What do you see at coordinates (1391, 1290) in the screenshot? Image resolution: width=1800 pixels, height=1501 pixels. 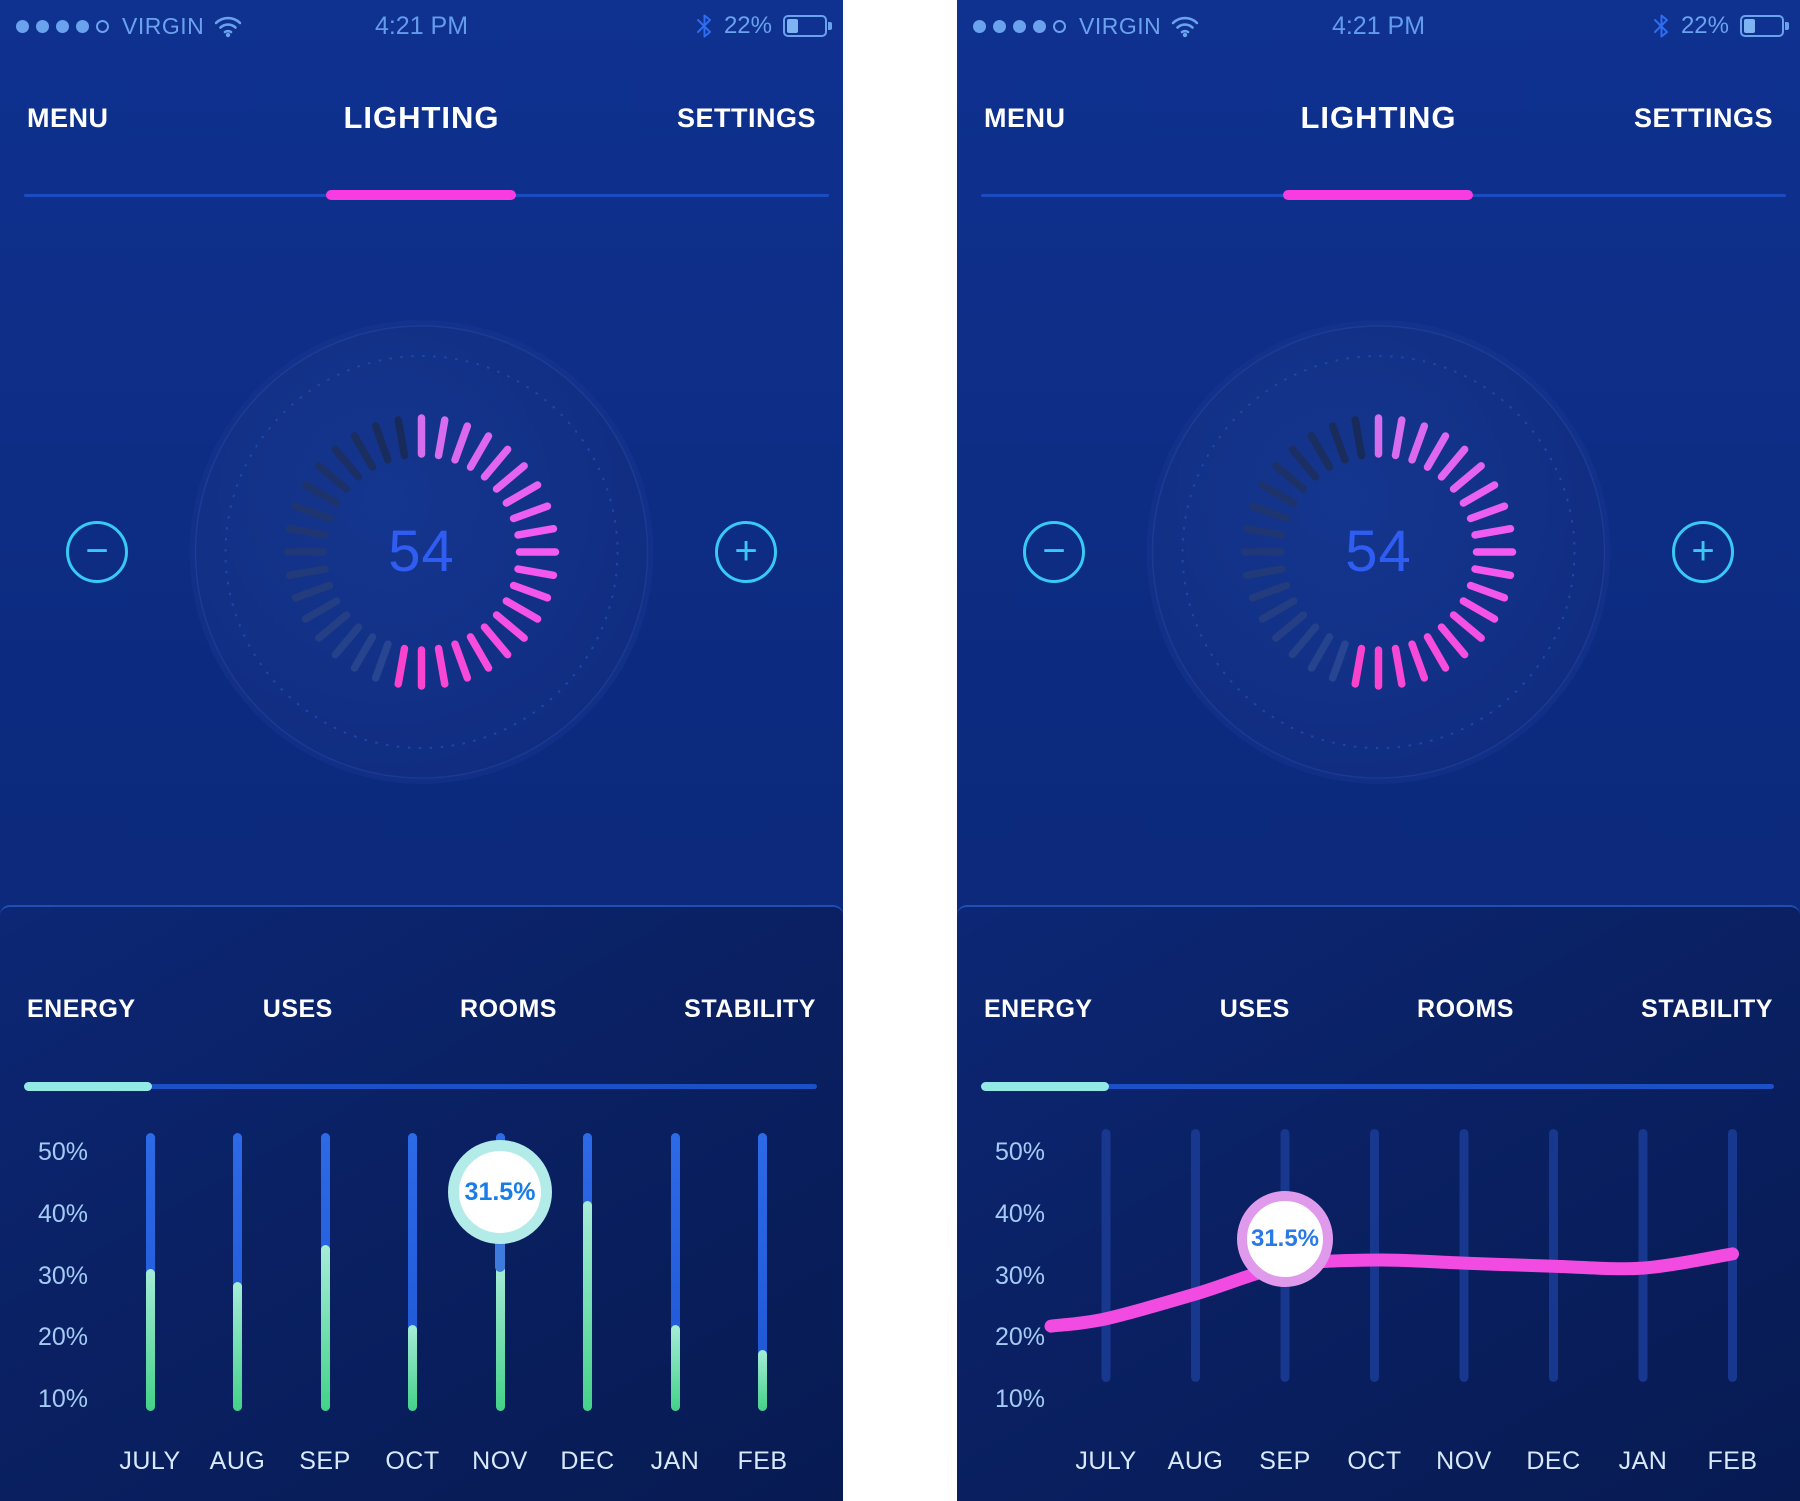 I see `trend-line` at bounding box center [1391, 1290].